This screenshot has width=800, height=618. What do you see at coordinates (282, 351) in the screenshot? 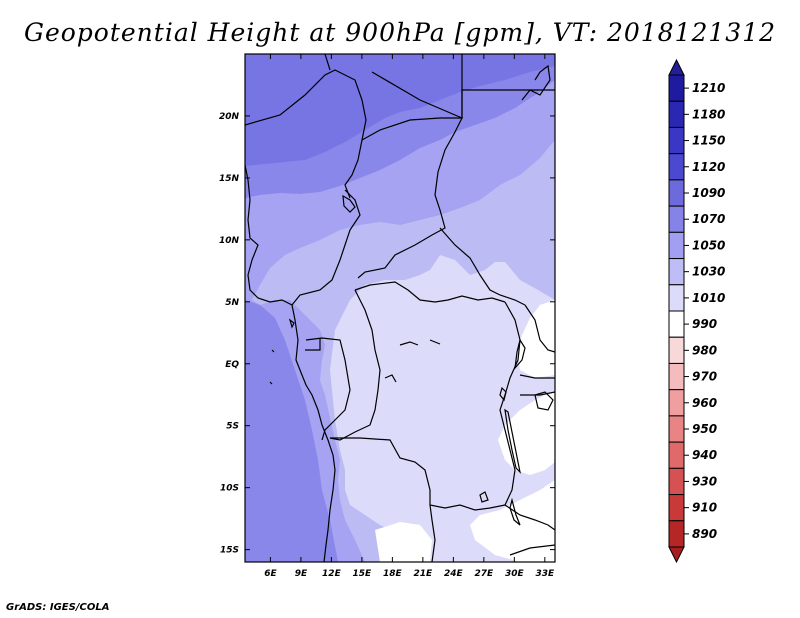
I see `islands-gulf` at bounding box center [282, 351].